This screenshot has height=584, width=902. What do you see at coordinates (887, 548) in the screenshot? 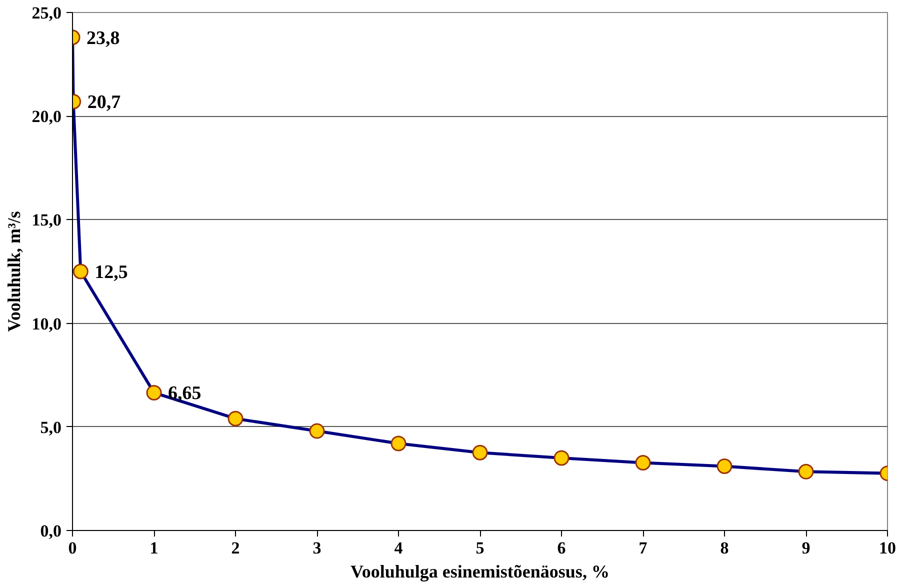
I see `x-tick-label: 10` at bounding box center [887, 548].